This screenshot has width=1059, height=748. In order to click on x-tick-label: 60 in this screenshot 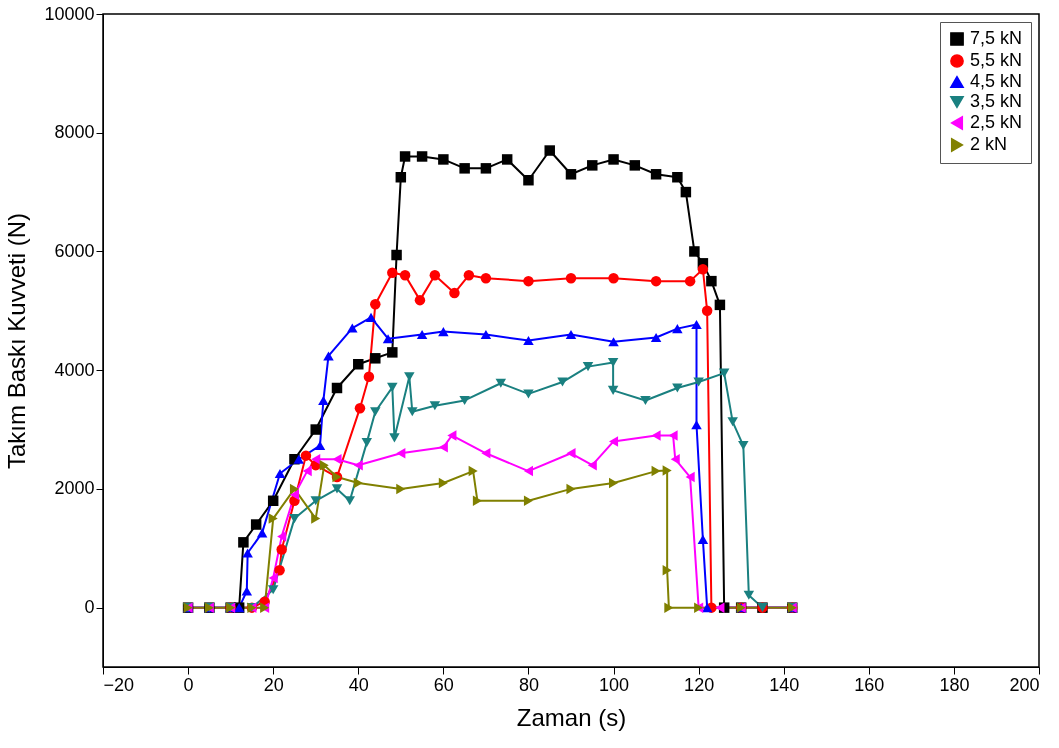, I will do `click(443, 684)`.